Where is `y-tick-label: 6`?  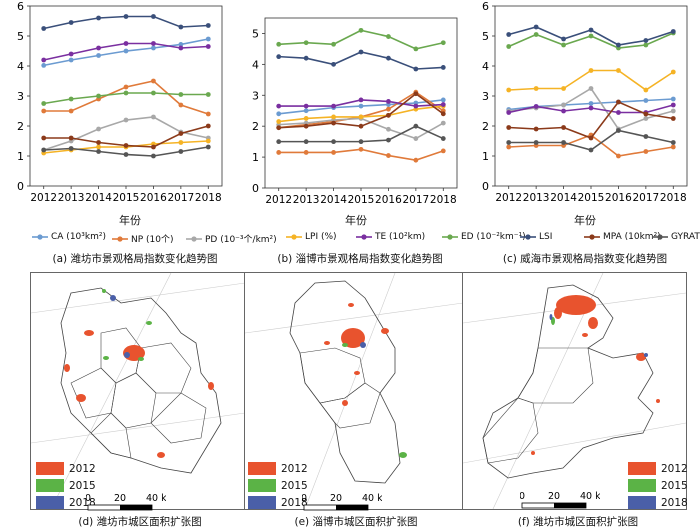
y-tick-label: 6 is located at coordinates (485, 6).